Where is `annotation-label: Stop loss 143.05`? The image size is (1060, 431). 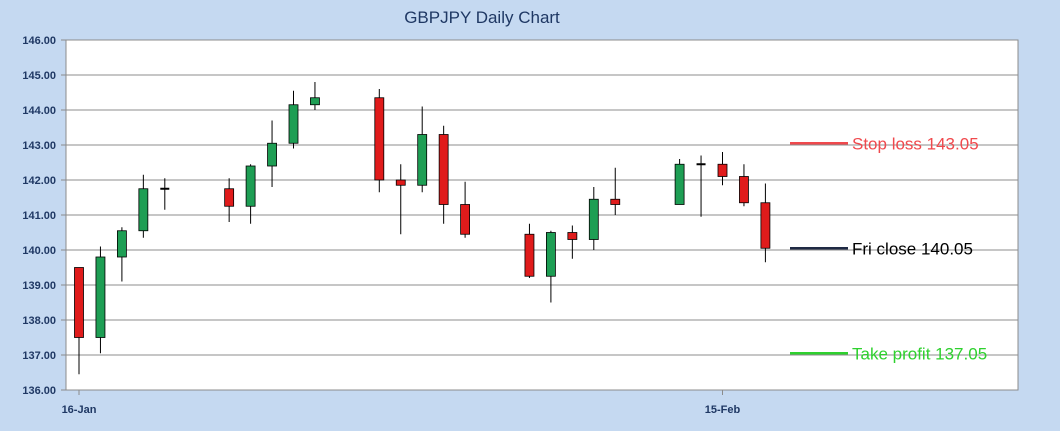 annotation-label: Stop loss 143.05 is located at coordinates (915, 143).